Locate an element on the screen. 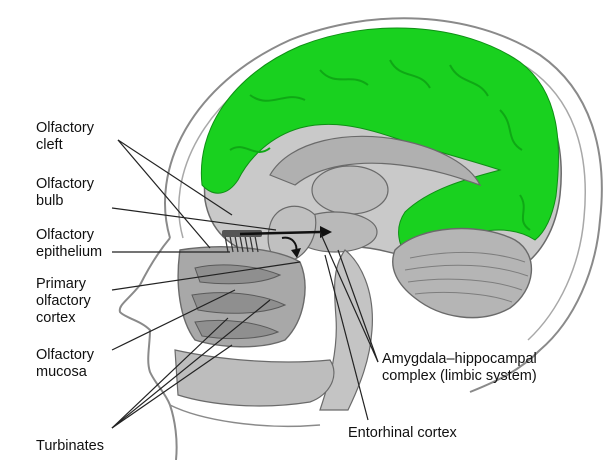 The width and height of the screenshot is (615, 460). olfactory-epithelium-hatch is located at coordinates (241, 244).